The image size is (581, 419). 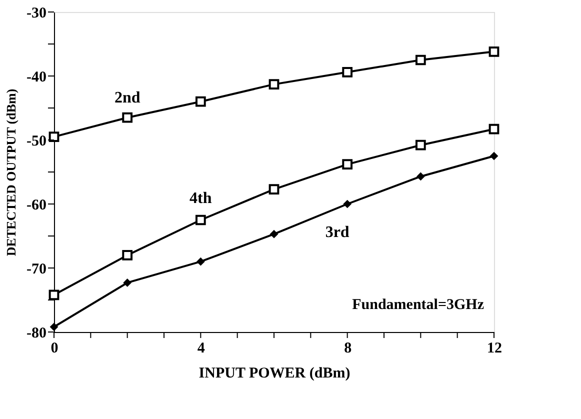 What do you see at coordinates (201, 198) in the screenshot?
I see `series-label: 4th` at bounding box center [201, 198].